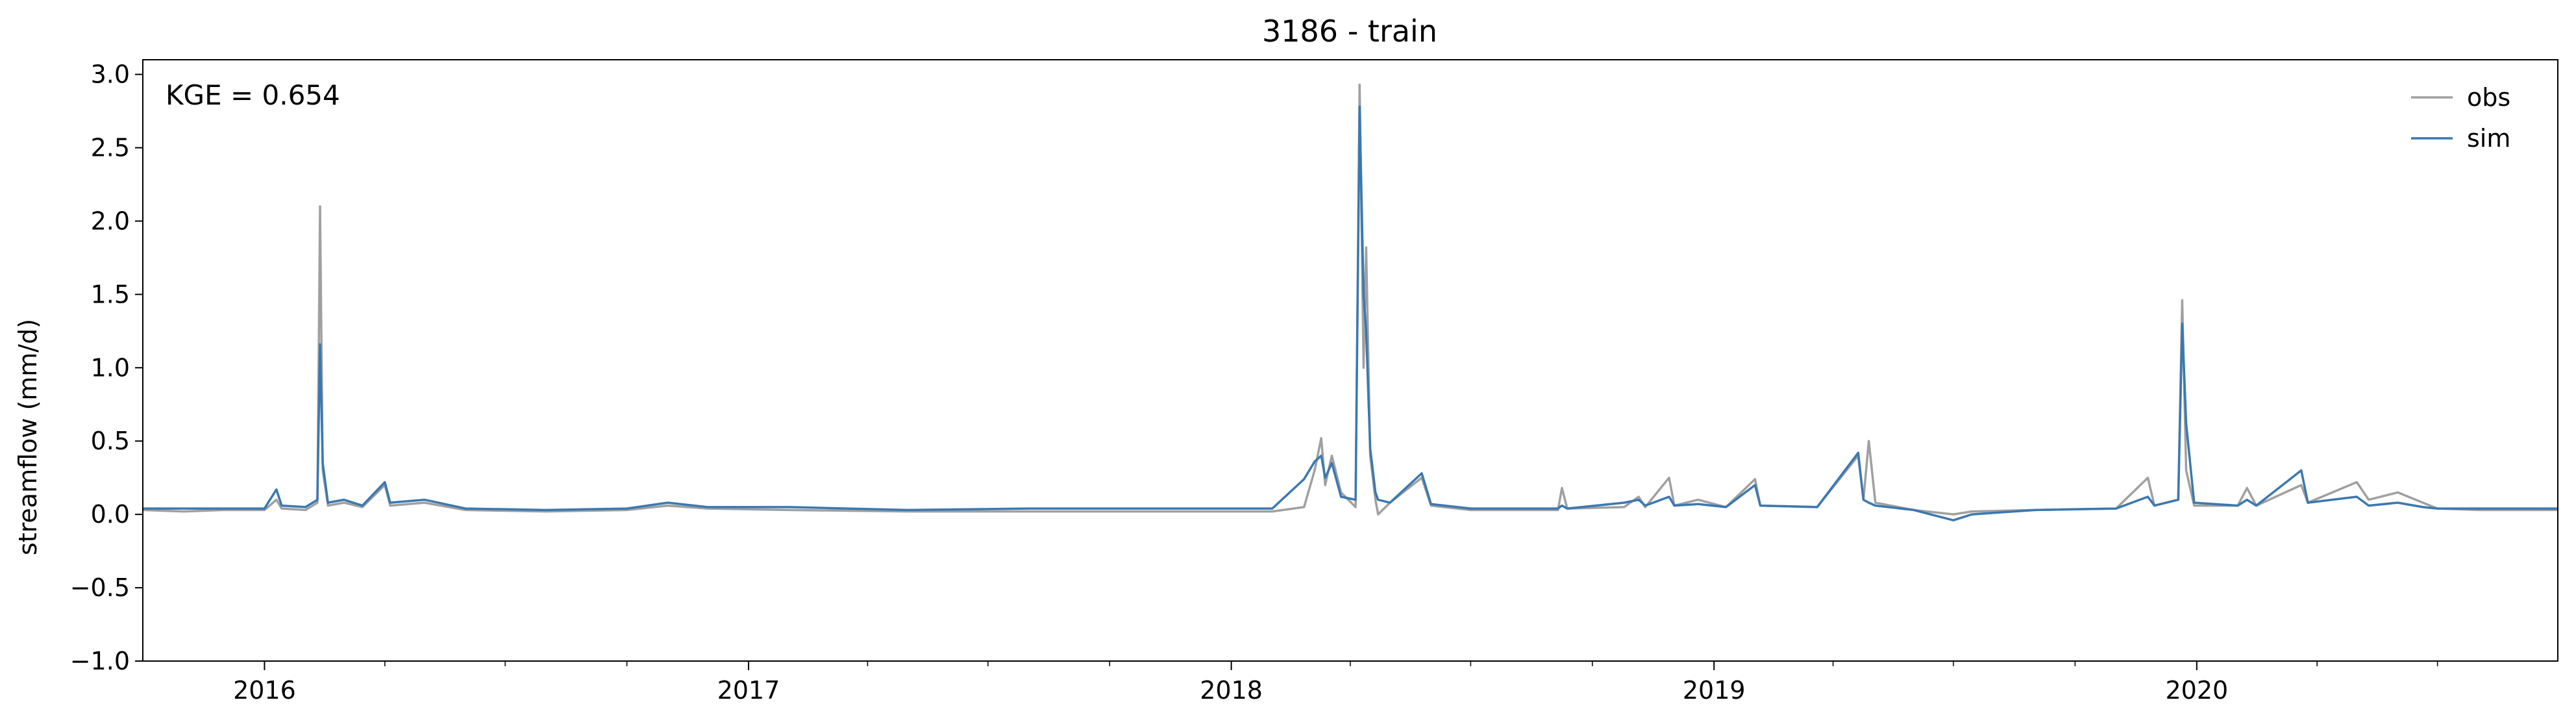 The width and height of the screenshot is (2576, 726). What do you see at coordinates (110, 294) in the screenshot?
I see `y-tick-label: 1.5` at bounding box center [110, 294].